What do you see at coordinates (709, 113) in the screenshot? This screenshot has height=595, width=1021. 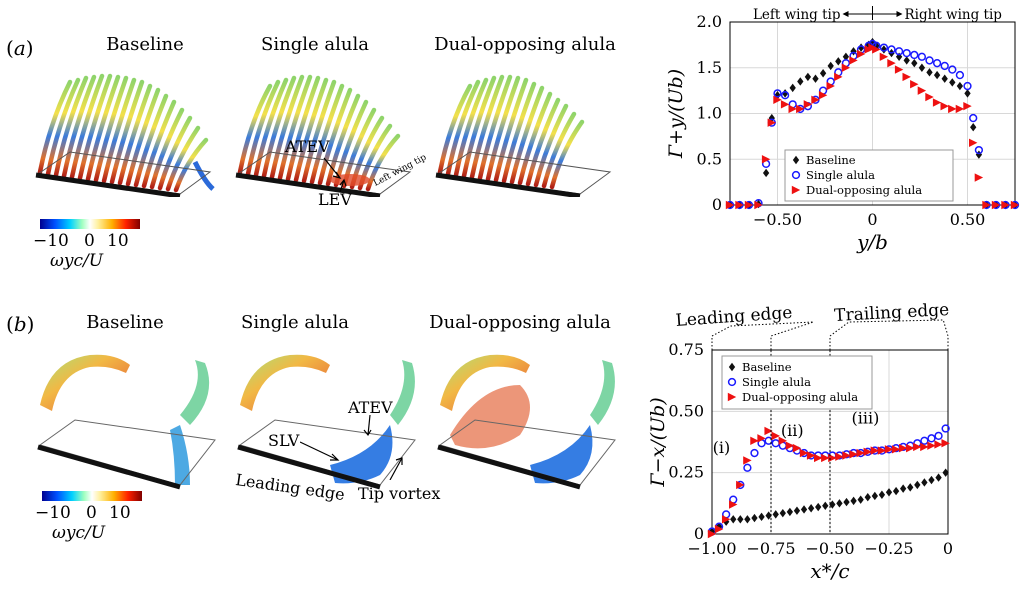 I see `y-tick-label: 1.0` at bounding box center [709, 113].